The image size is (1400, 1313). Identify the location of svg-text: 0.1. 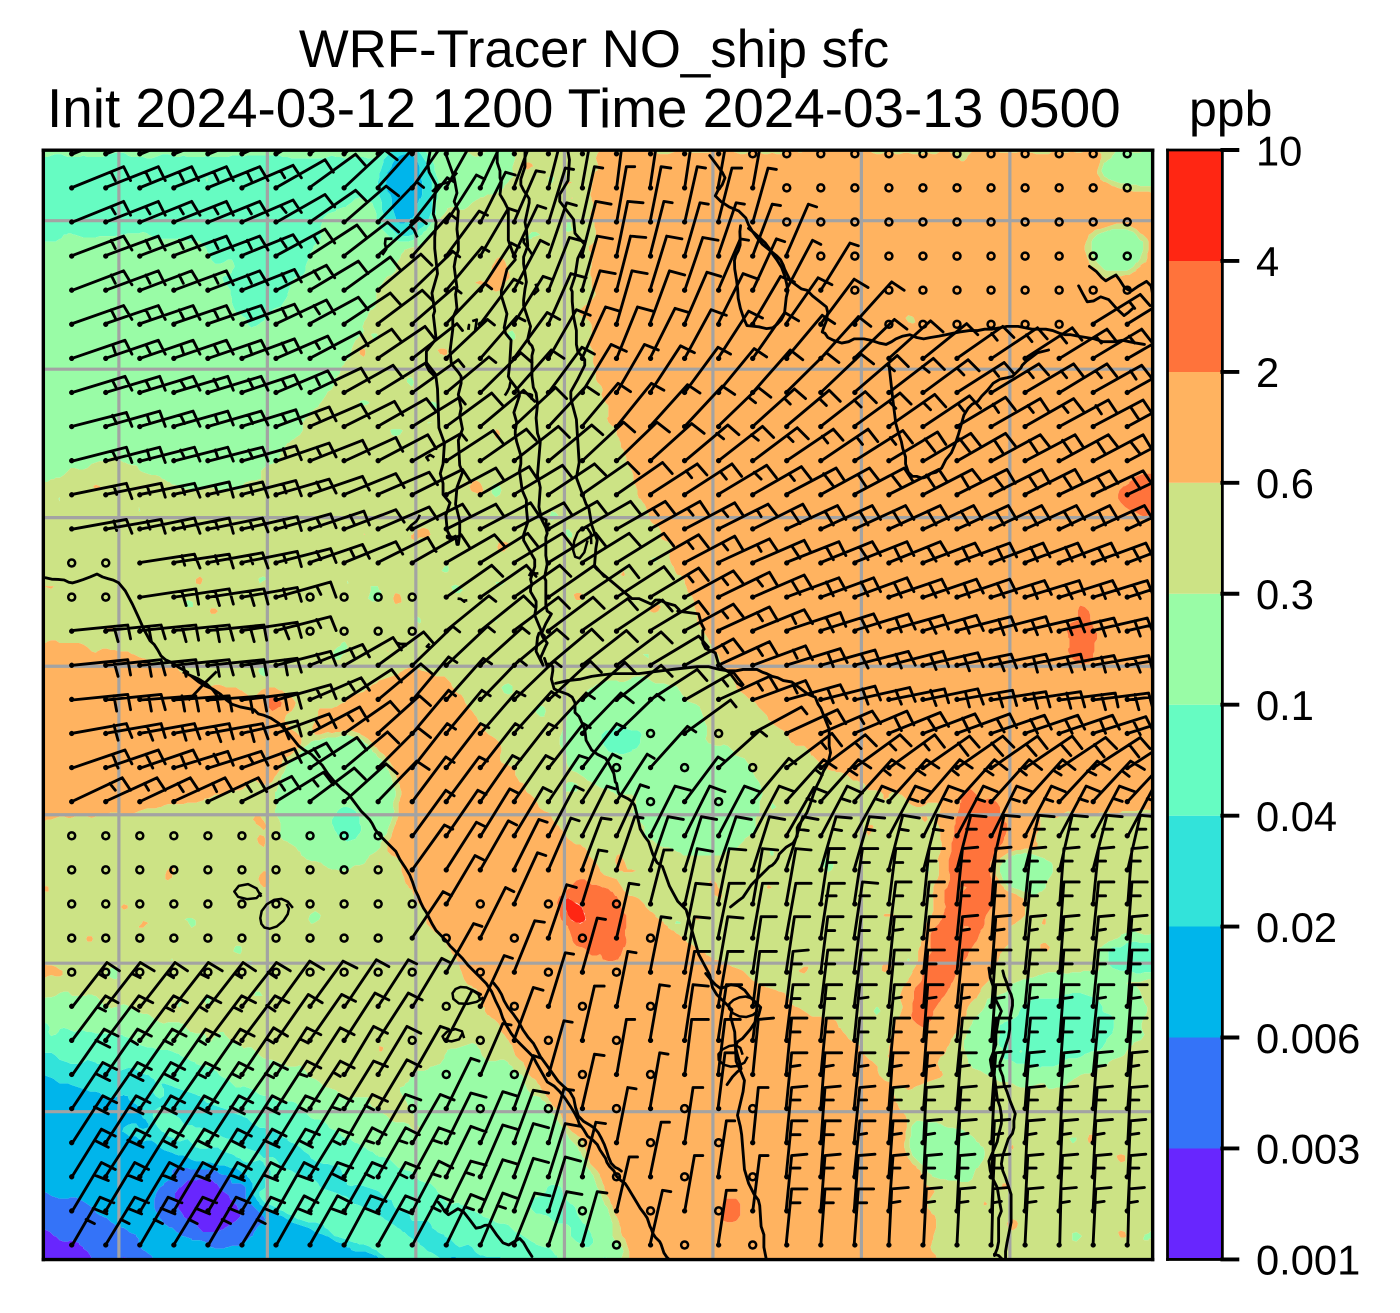
(1285, 705).